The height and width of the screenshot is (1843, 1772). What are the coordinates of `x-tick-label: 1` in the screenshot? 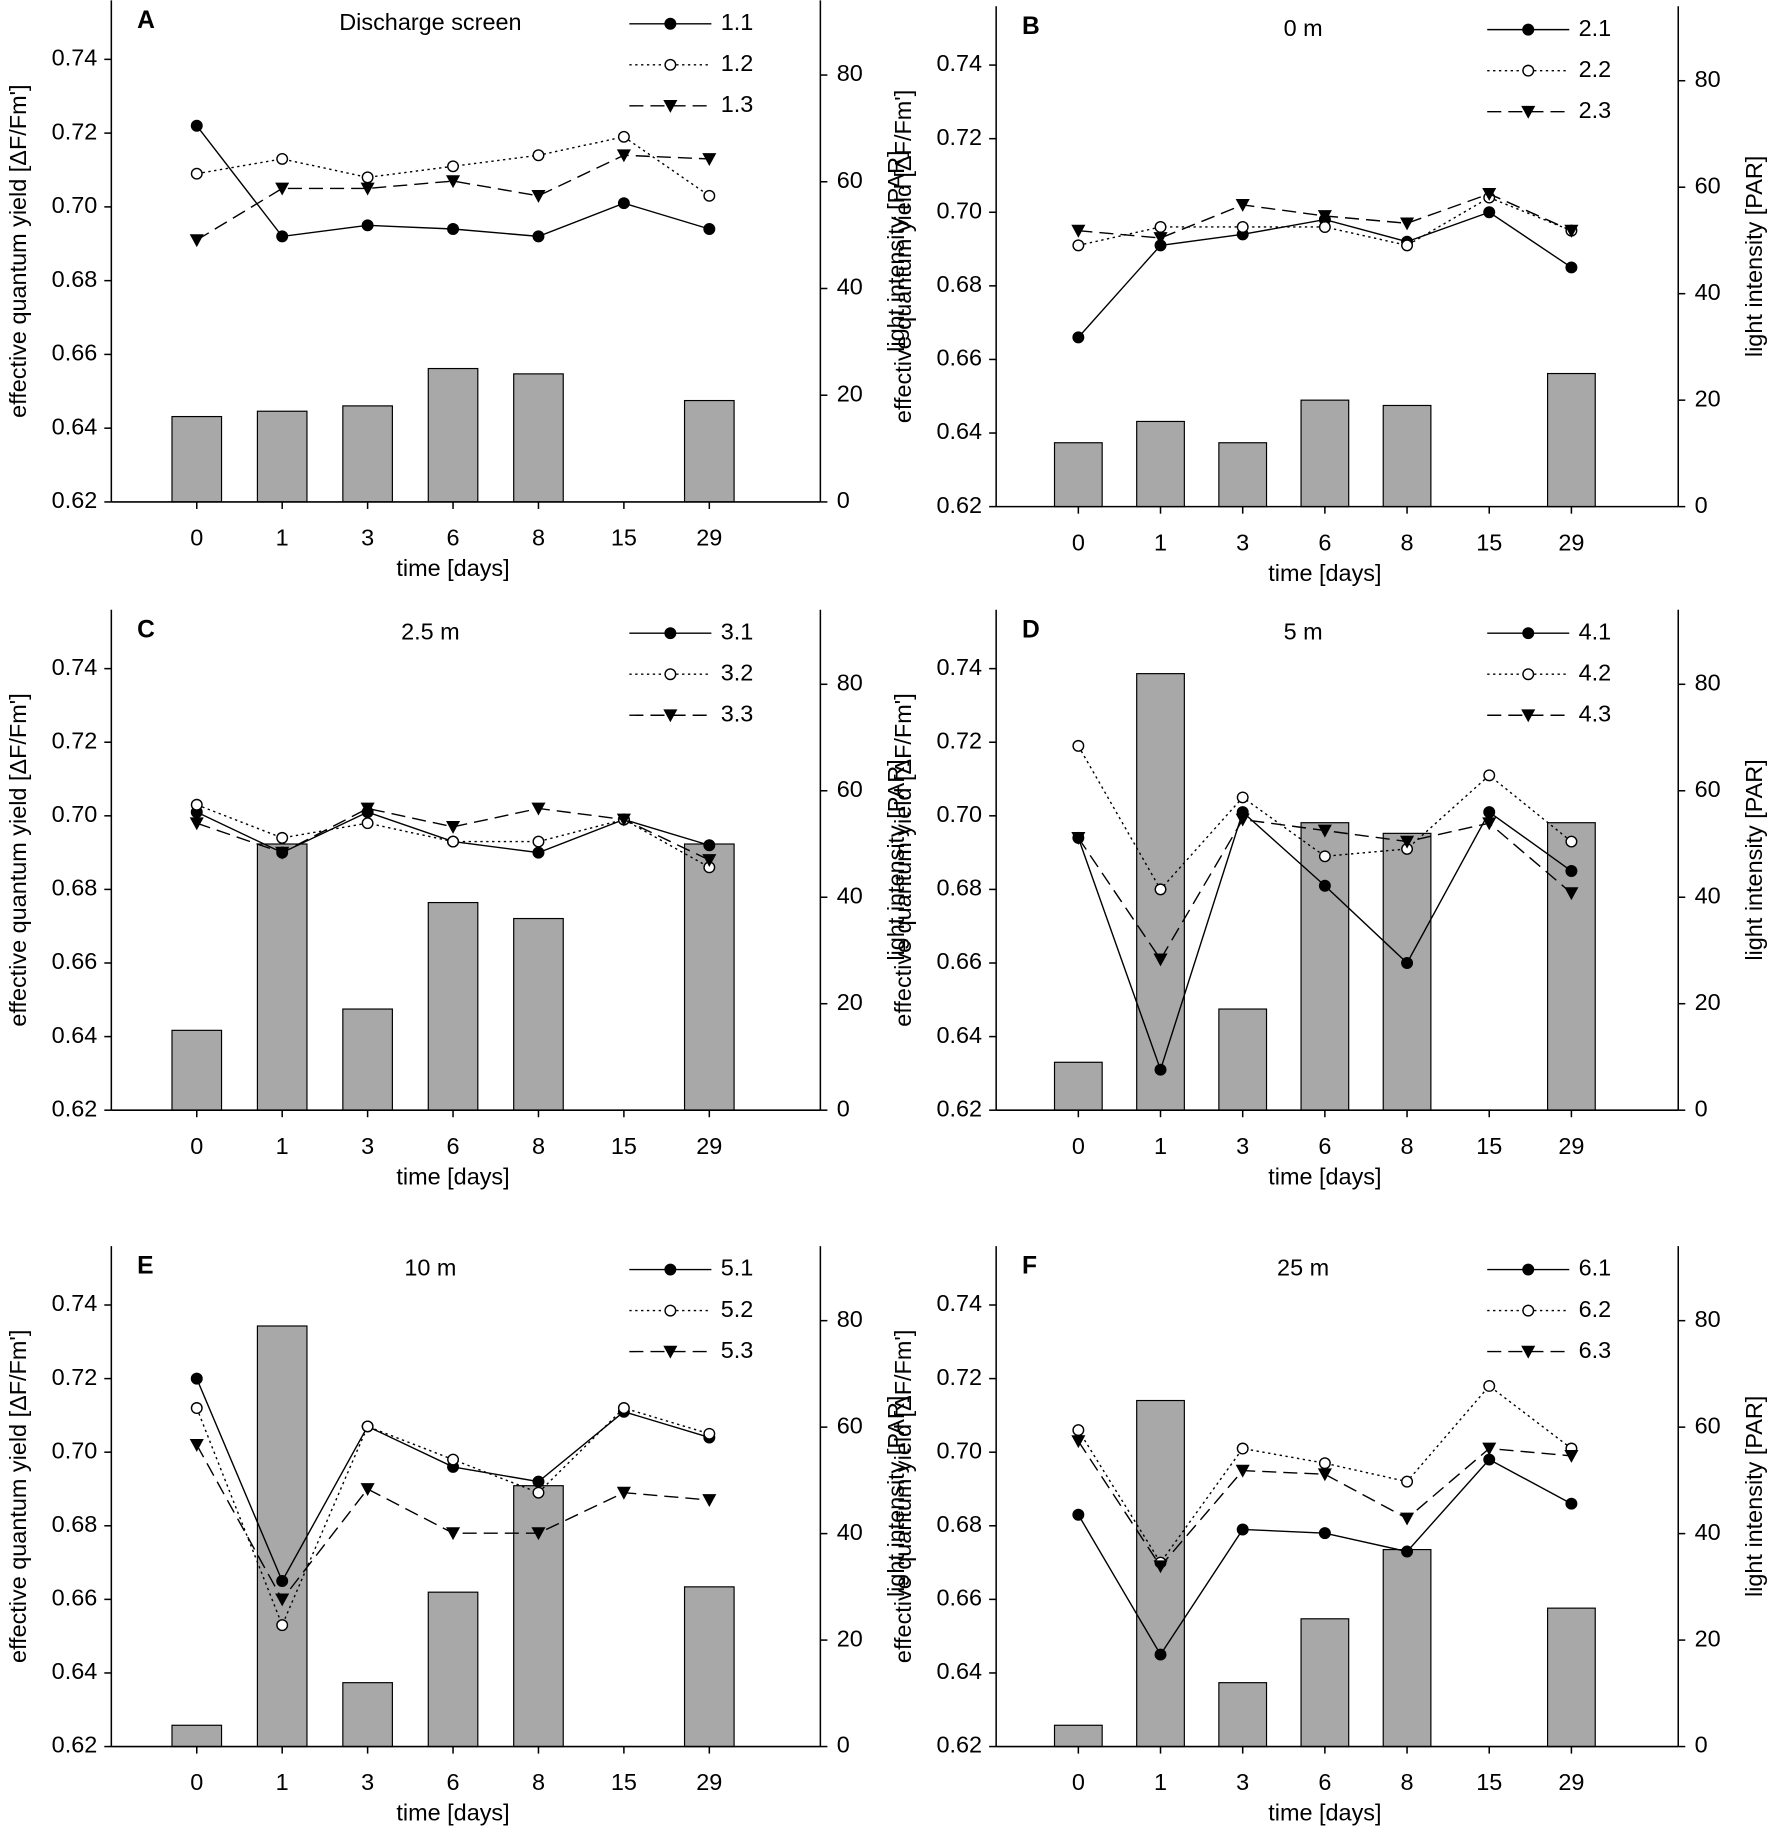 It's located at (1160, 1782).